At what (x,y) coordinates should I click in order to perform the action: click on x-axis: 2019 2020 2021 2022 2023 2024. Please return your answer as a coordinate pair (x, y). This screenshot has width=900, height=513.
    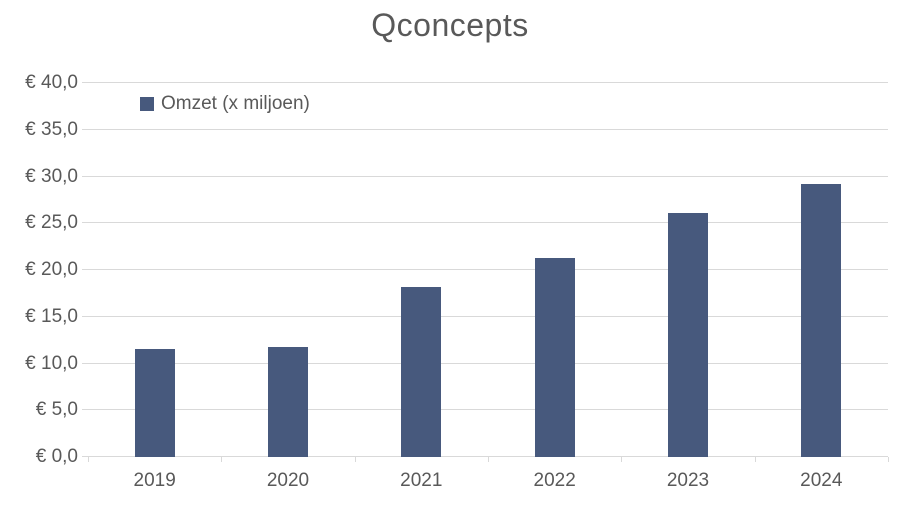
    Looking at the image, I should click on (488, 479).